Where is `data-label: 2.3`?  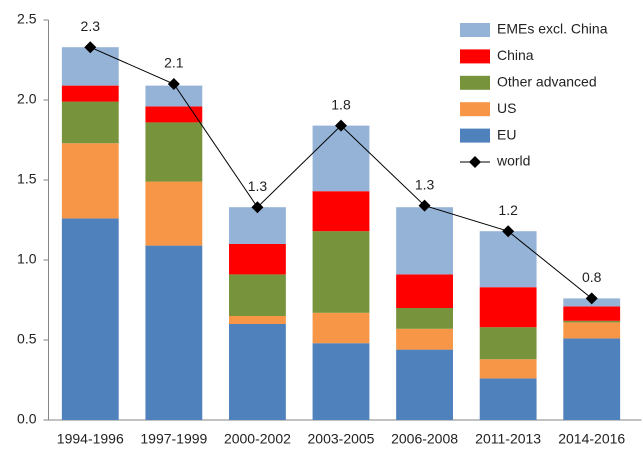 data-label: 2.3 is located at coordinates (91, 26).